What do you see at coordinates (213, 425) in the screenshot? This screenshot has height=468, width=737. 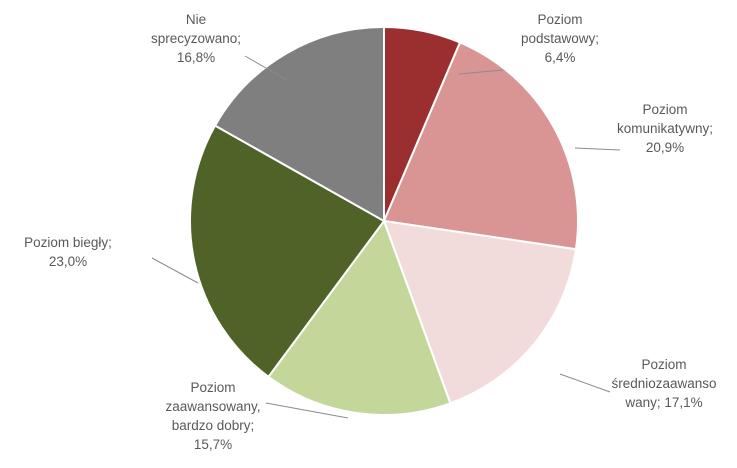 I see `slice-label-line: bardzo dobry;` at bounding box center [213, 425].